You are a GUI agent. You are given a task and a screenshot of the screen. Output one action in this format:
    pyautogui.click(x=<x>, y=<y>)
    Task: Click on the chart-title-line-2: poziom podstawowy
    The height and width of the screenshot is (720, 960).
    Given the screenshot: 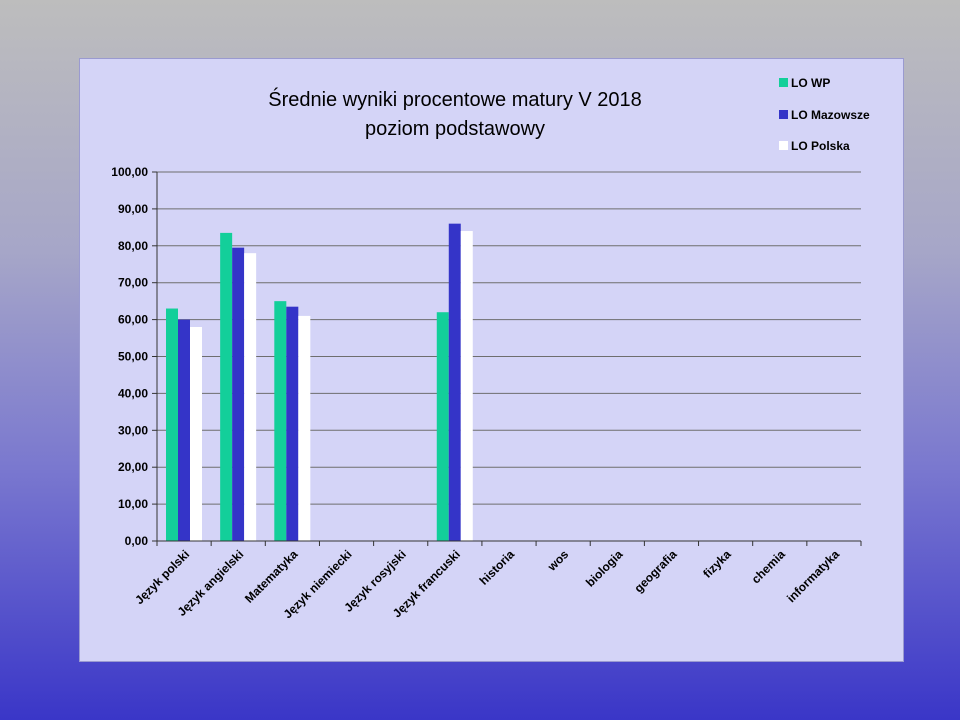 What is the action you would take?
    pyautogui.click(x=455, y=129)
    